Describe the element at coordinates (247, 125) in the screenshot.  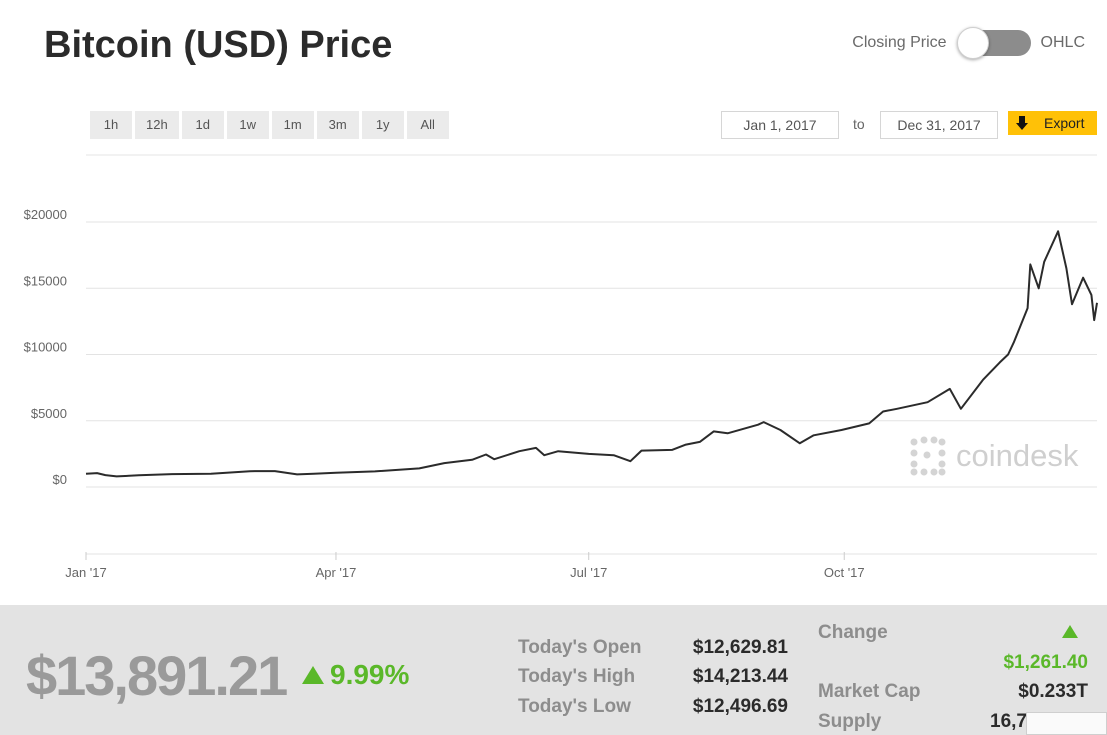
I see `range-button-1w: 1w` at that location.